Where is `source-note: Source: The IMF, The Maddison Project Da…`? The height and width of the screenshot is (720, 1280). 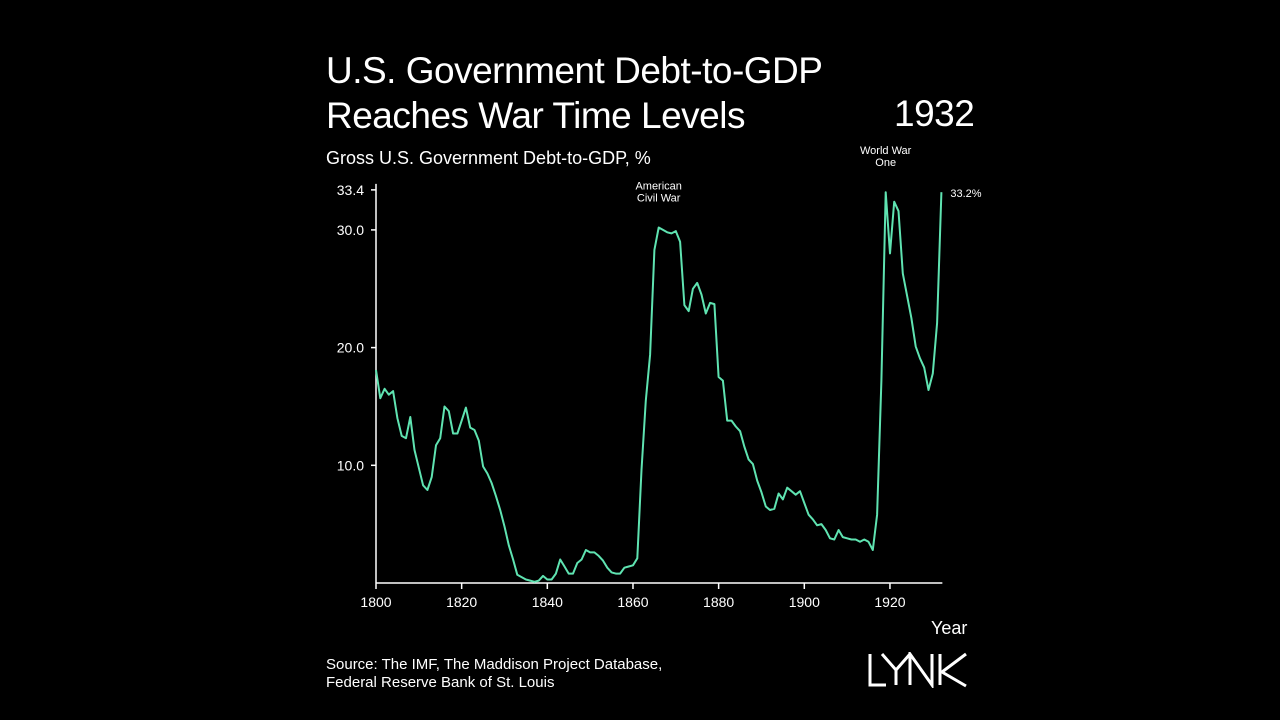
source-note: Source: The IMF, The Maddison Project Da… is located at coordinates (494, 674).